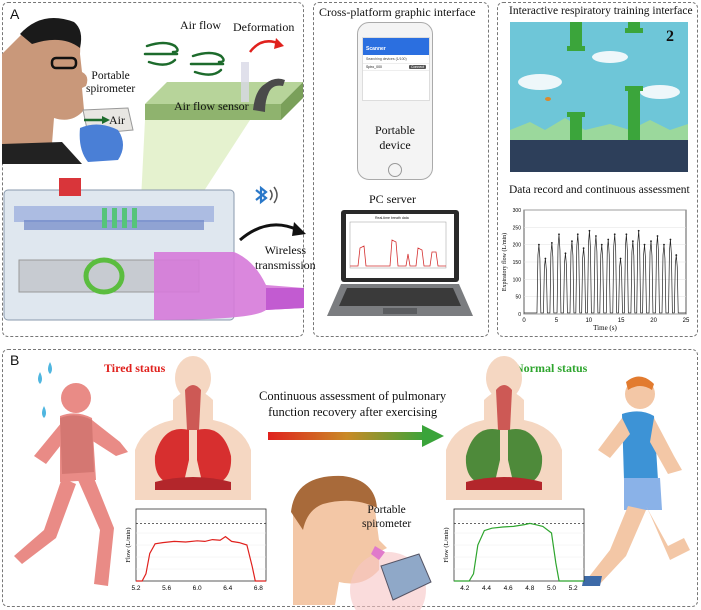  What do you see at coordinates (117, 120) in the screenshot?
I see `air-label: Air` at bounding box center [117, 120].